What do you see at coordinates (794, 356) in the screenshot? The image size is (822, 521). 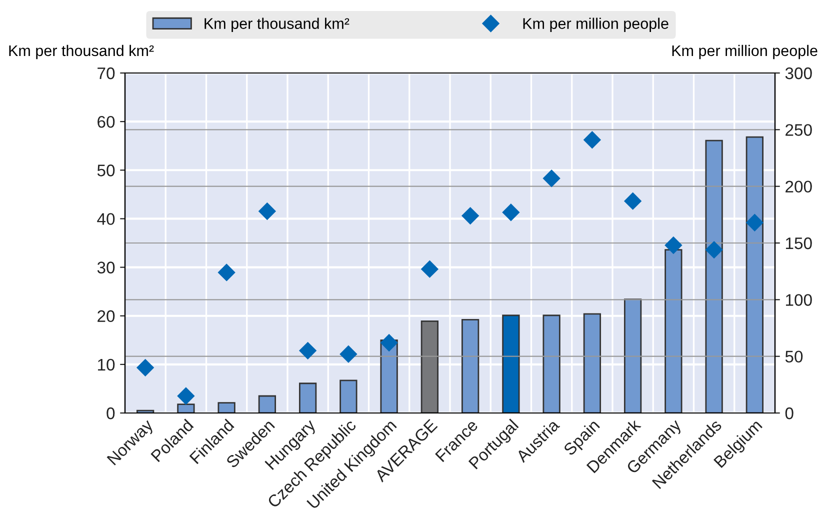 I see `y2-tick-label: 50` at bounding box center [794, 356].